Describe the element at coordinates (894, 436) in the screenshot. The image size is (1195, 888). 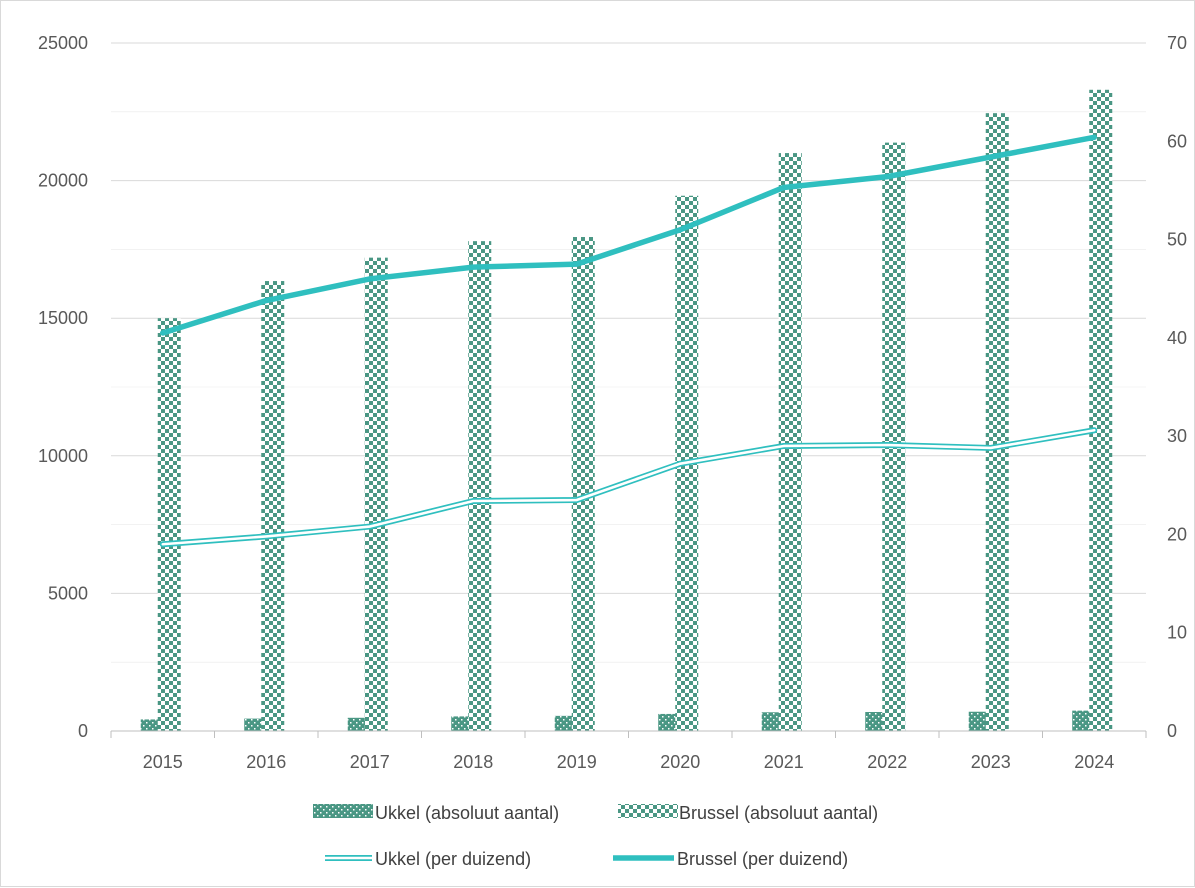
I see `bar-brussel-2022` at that location.